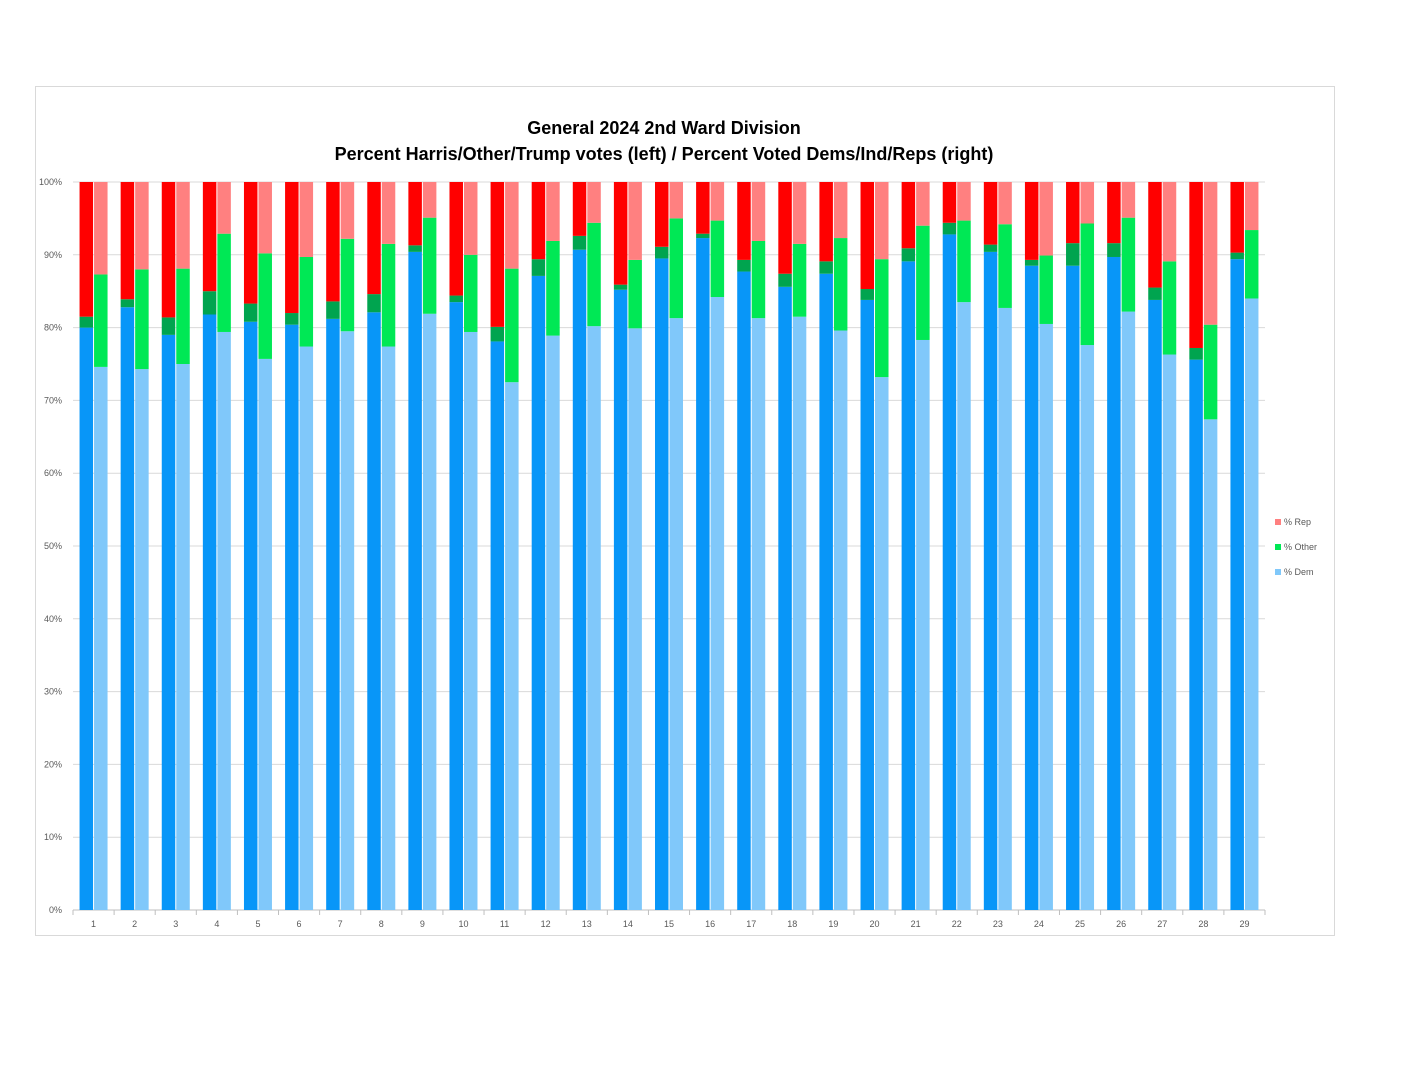 The height and width of the screenshot is (1088, 1408). I want to click on legend-label-other: % Other, so click(1301, 546).